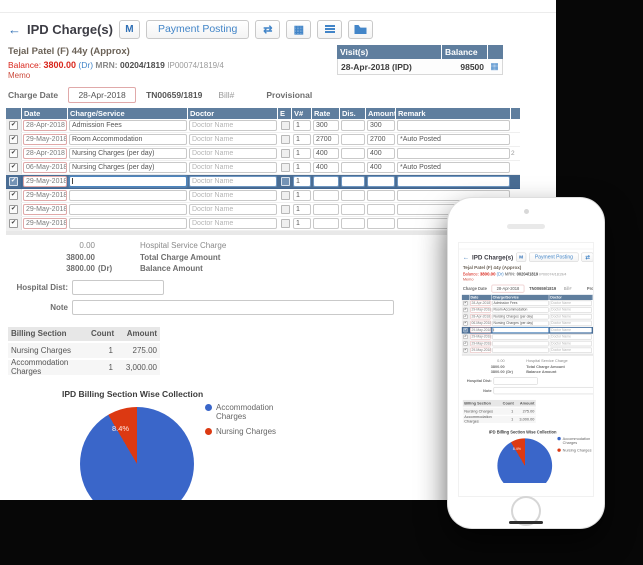 Image resolution: width=643 pixels, height=565 pixels. What do you see at coordinates (520, 303) in the screenshot?
I see `charge-service-input: Admission Fees` at bounding box center [520, 303].